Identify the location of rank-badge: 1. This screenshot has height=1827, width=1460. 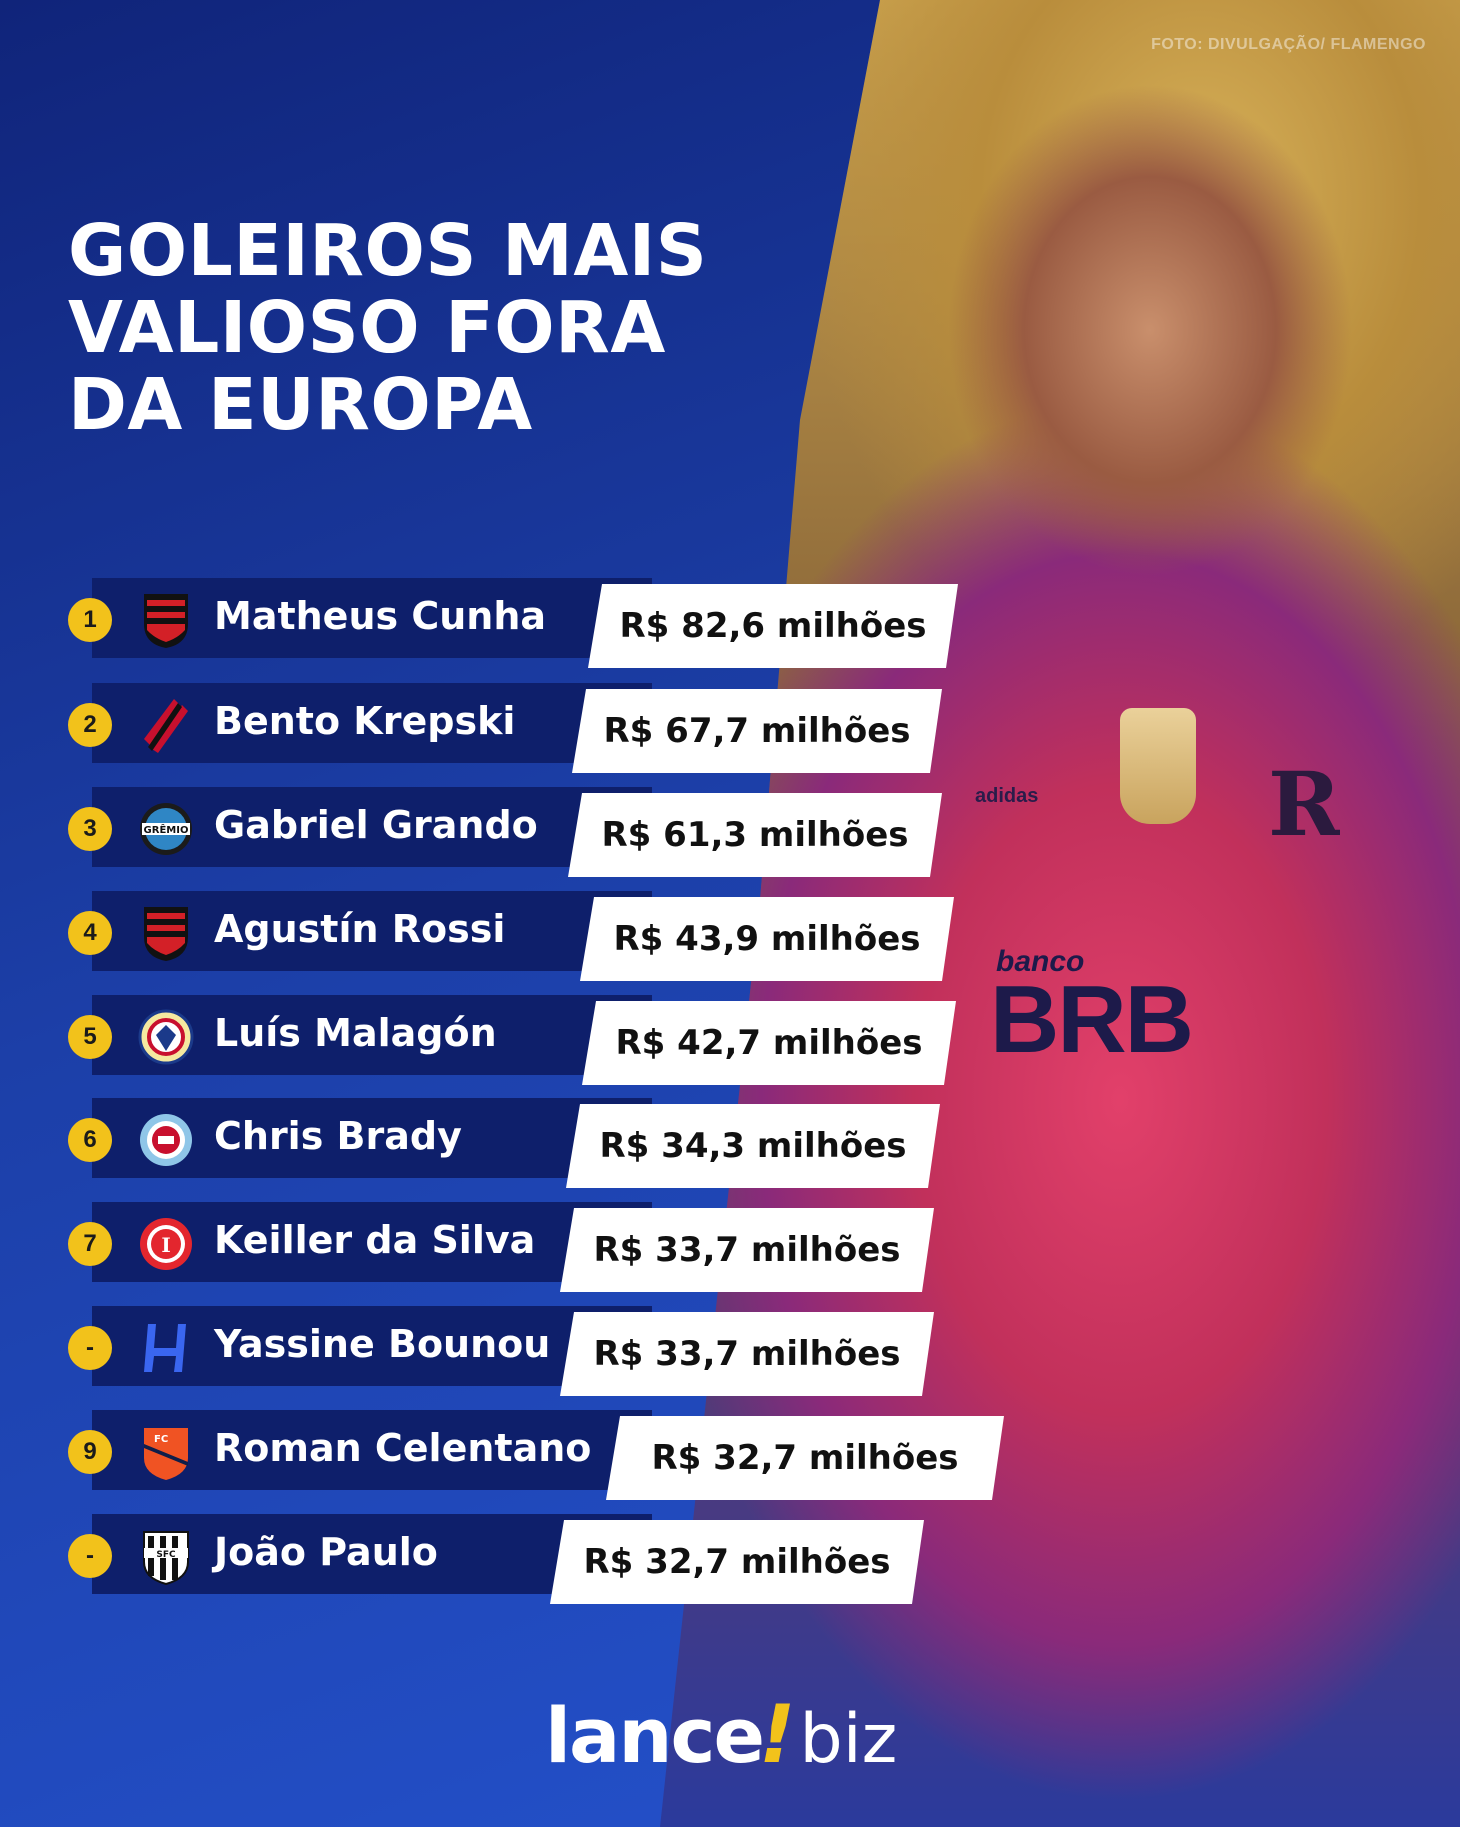
(90, 620).